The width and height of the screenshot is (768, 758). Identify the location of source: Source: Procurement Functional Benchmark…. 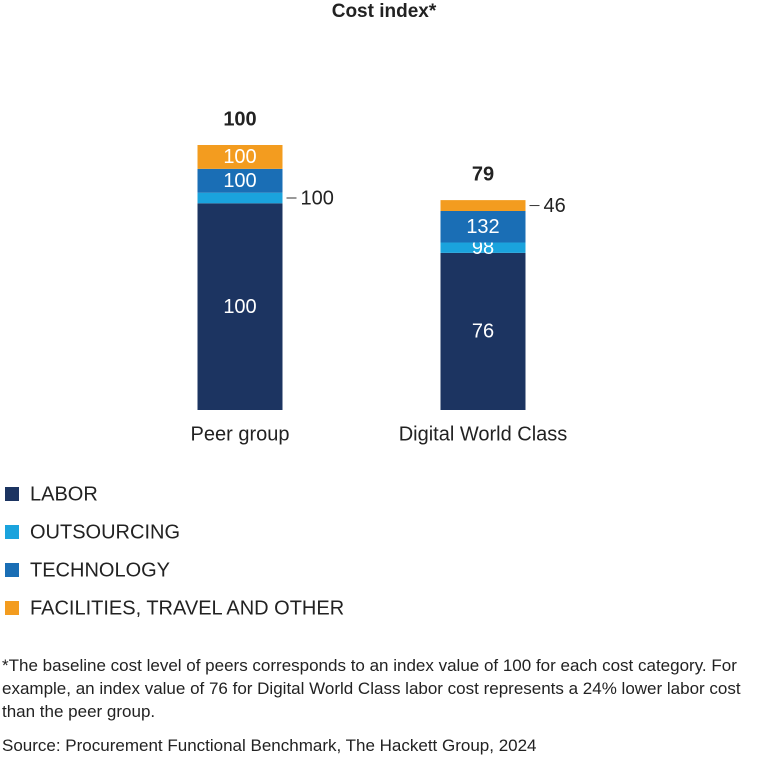
(269, 745).